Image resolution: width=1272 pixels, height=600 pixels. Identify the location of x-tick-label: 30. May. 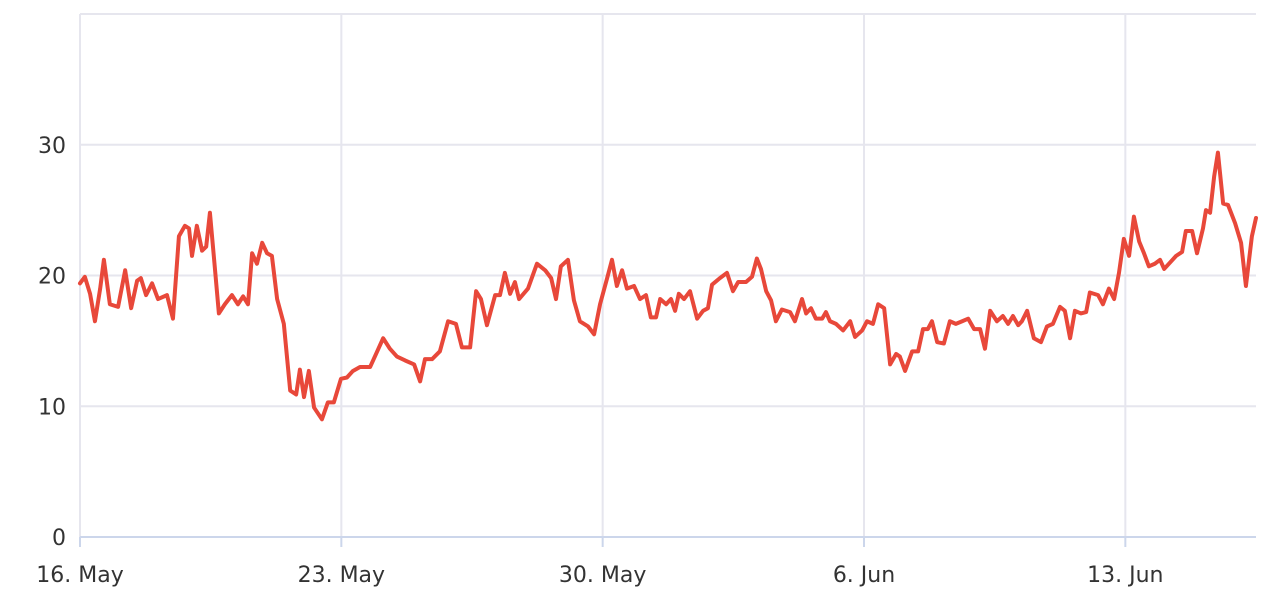
(602, 575).